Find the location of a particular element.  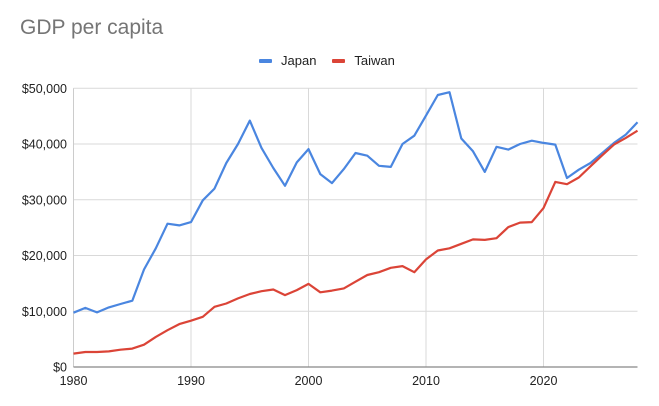

y-axis-ticks: $0 $10,000 $20,000 $30,000 $40,000 $50,000 is located at coordinates (44, 228).